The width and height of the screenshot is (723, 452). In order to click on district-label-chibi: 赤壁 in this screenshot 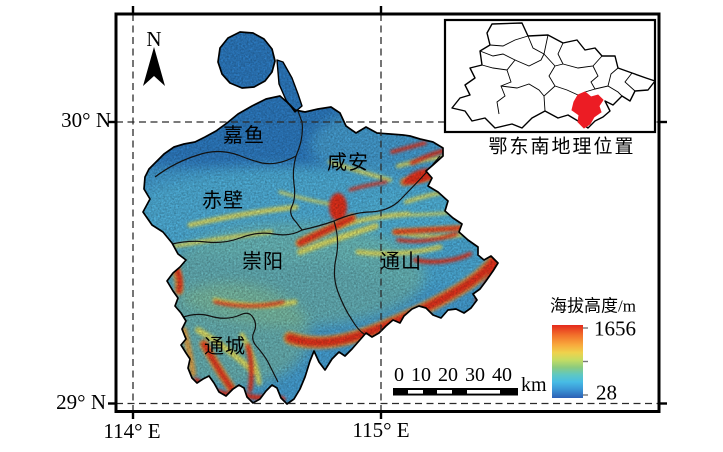, I will do `click(223, 201)`.